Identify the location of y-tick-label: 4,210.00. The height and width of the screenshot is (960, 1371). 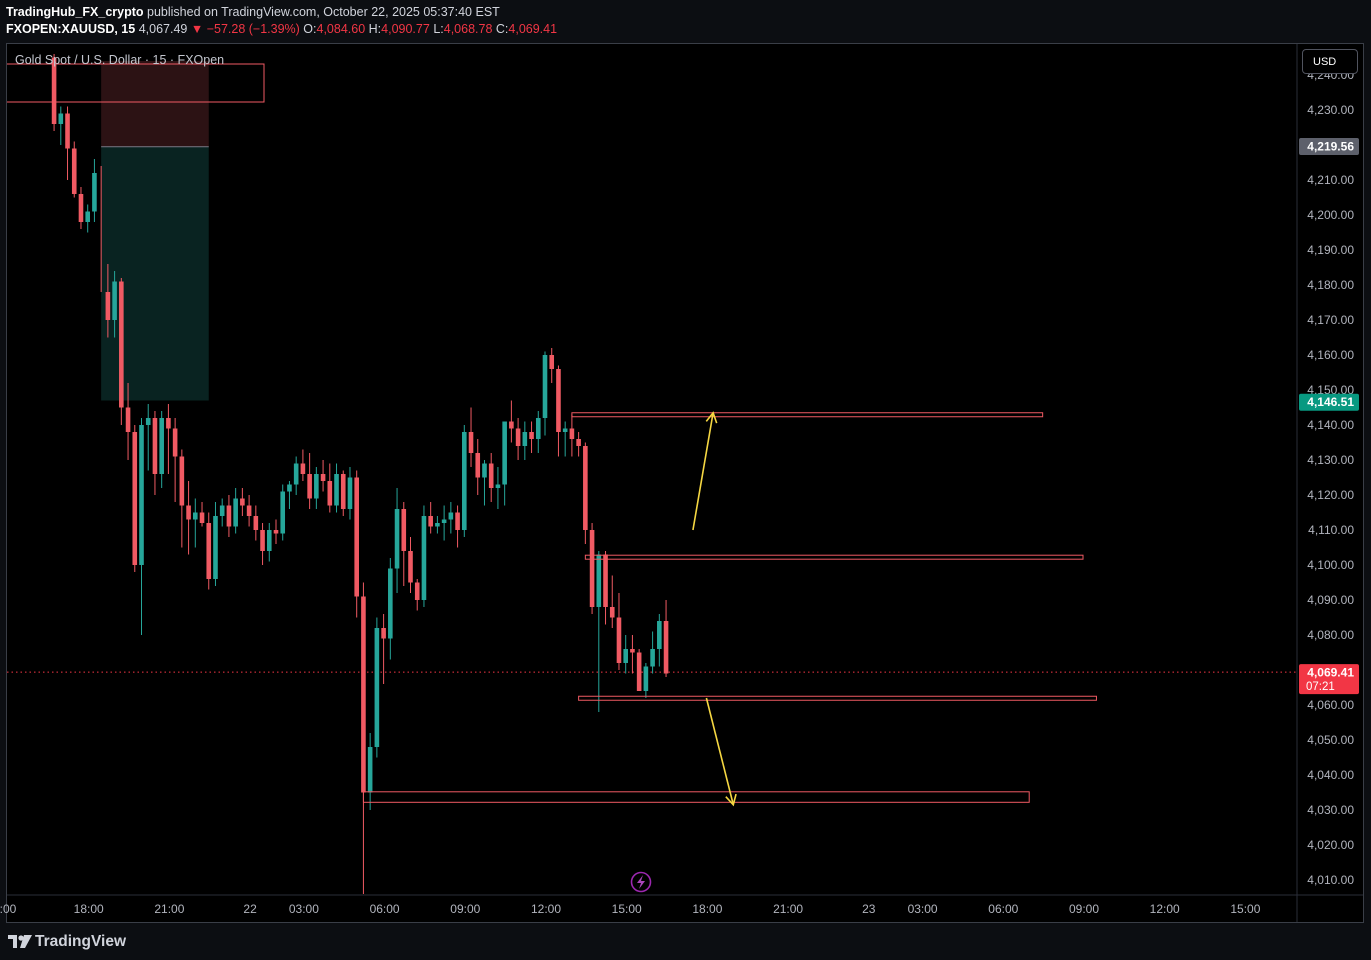
(1330, 180).